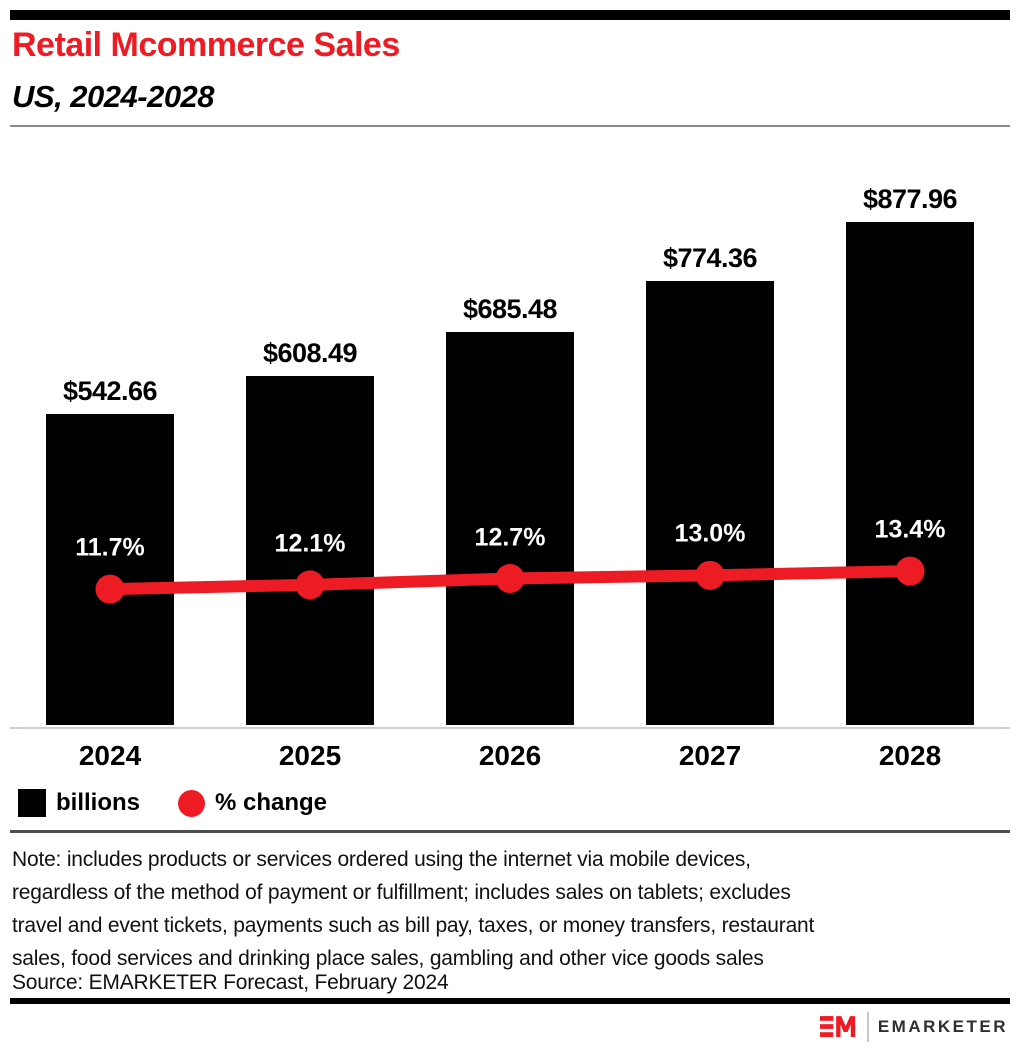 This screenshot has width=1020, height=1048. I want to click on top-accent-bar, so click(510, 15).